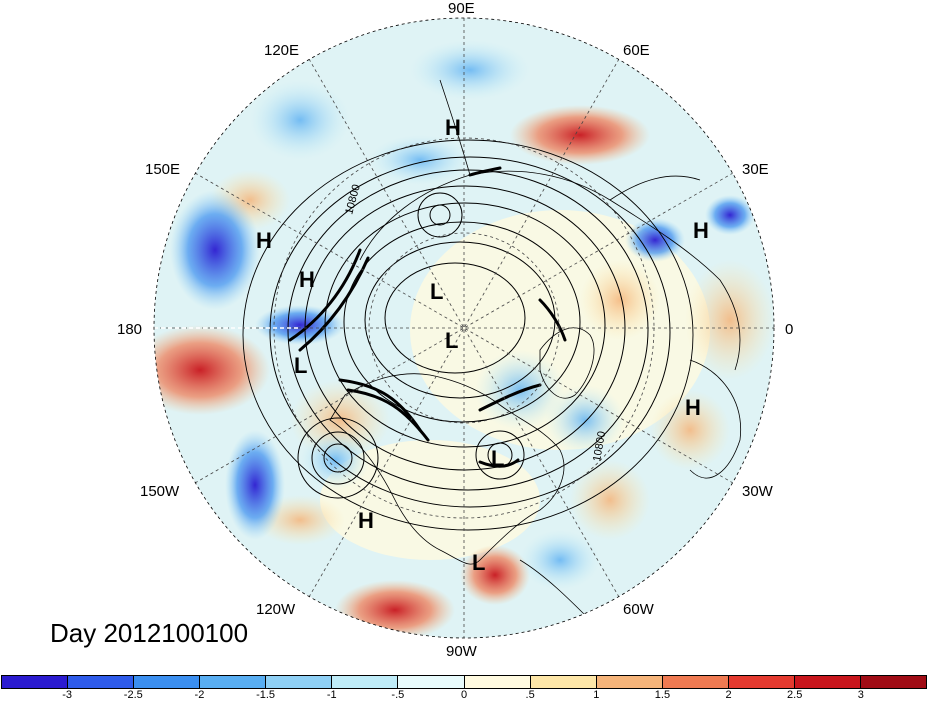 Image resolution: width=928 pixels, height=703 pixels. I want to click on colorbar, so click(464, 682).